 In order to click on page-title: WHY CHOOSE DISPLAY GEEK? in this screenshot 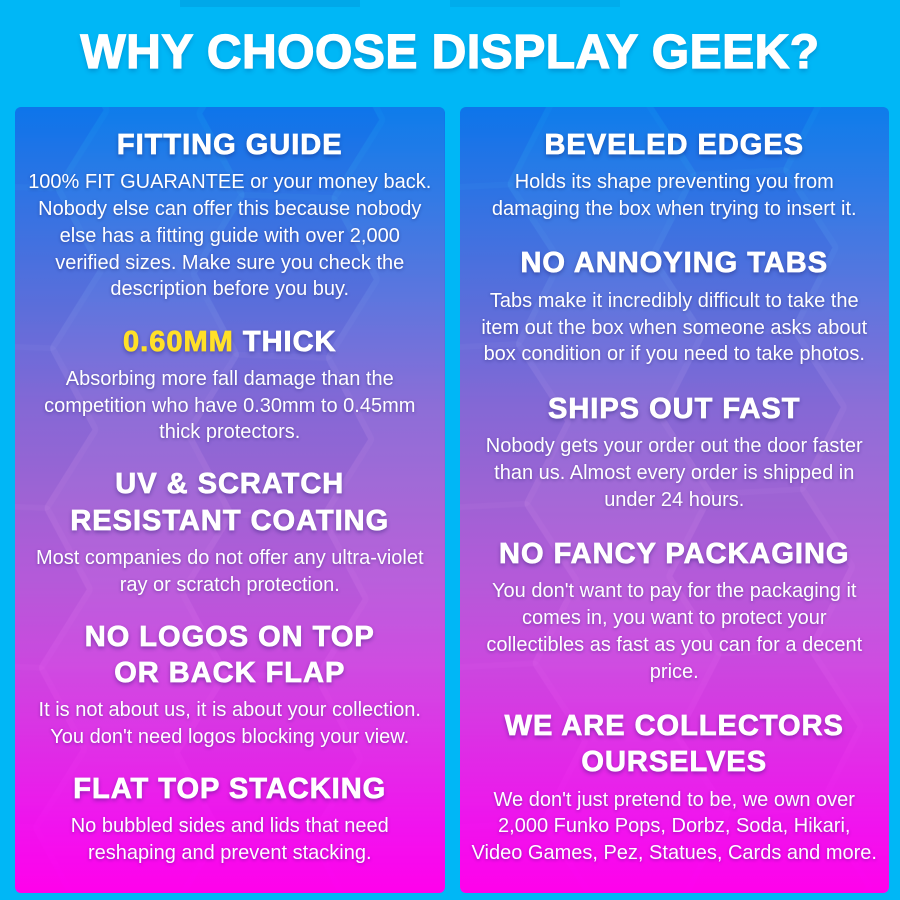, I will do `click(450, 52)`.